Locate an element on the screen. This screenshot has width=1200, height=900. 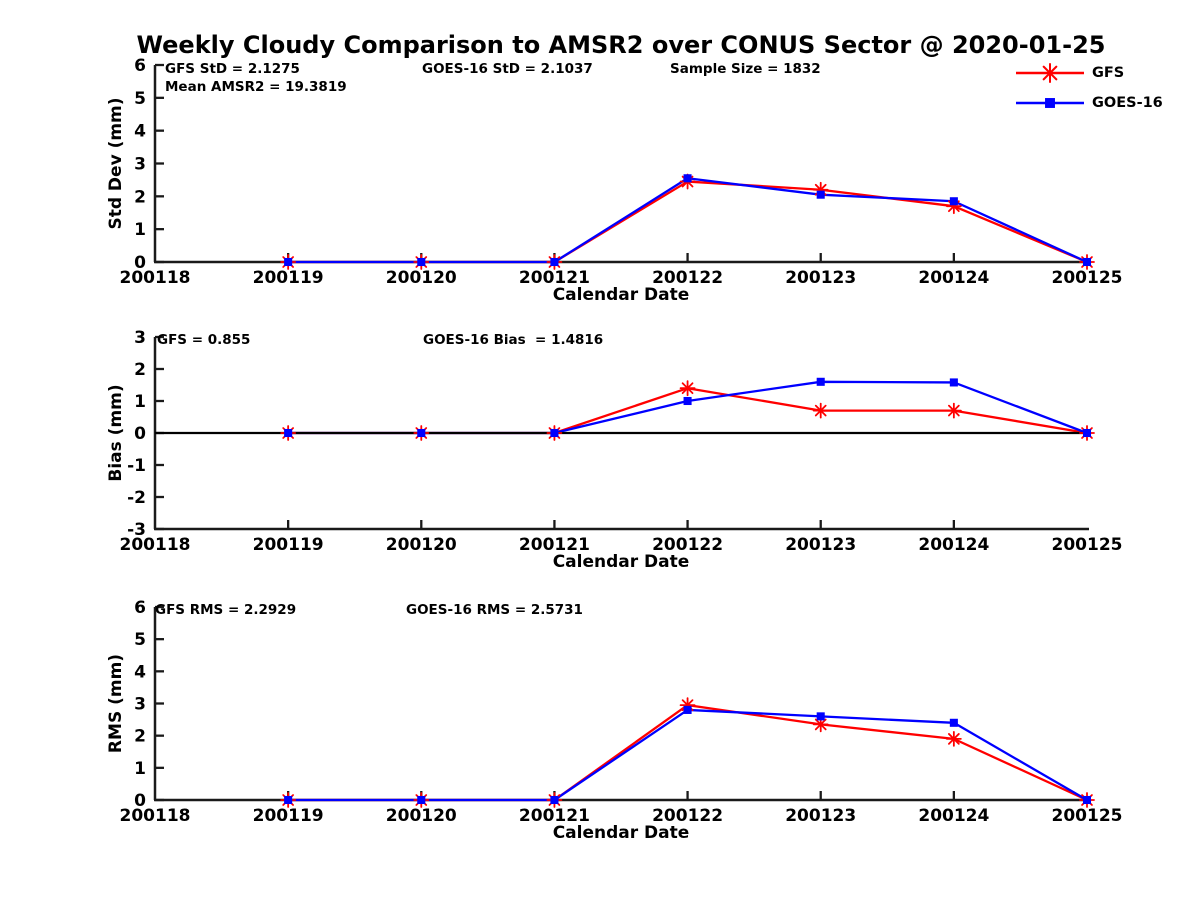
legend-entry-goes-16: GOES-16 is located at coordinates (1088, 103).